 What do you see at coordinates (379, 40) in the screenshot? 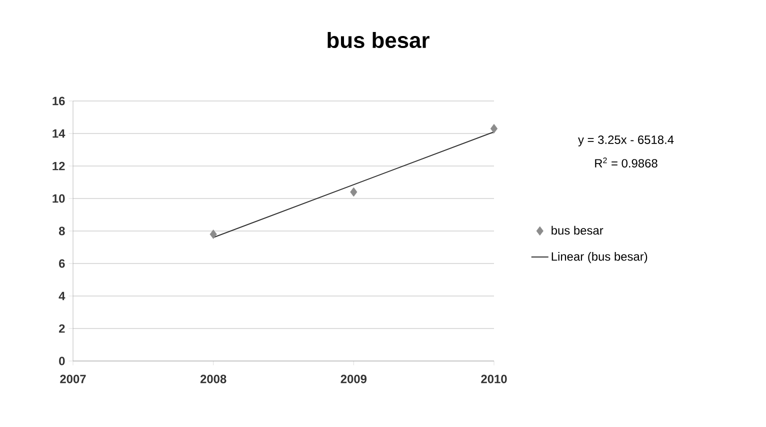
I see `chart-title: bus besar` at bounding box center [379, 40].